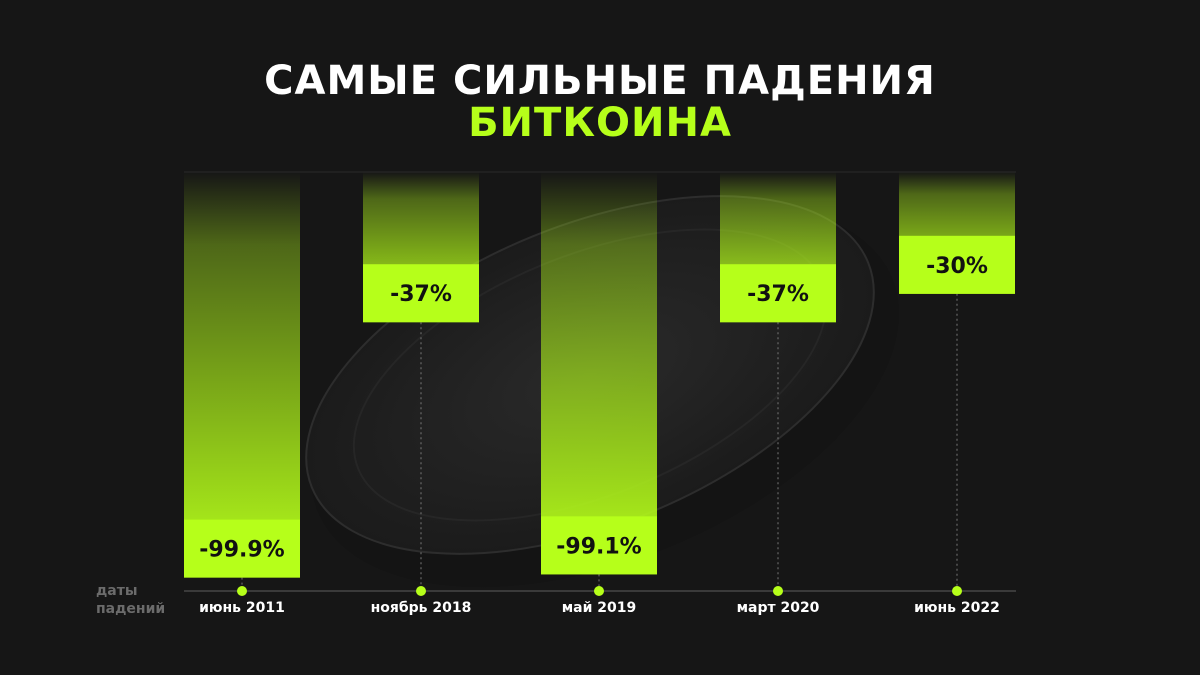 Image resolution: width=1200 pixels, height=675 pixels. What do you see at coordinates (600, 81) in the screenshot?
I see `chart-title-line1: САМЫЕ СИЛЬНЫЕ ПАДЕНИЯ` at bounding box center [600, 81].